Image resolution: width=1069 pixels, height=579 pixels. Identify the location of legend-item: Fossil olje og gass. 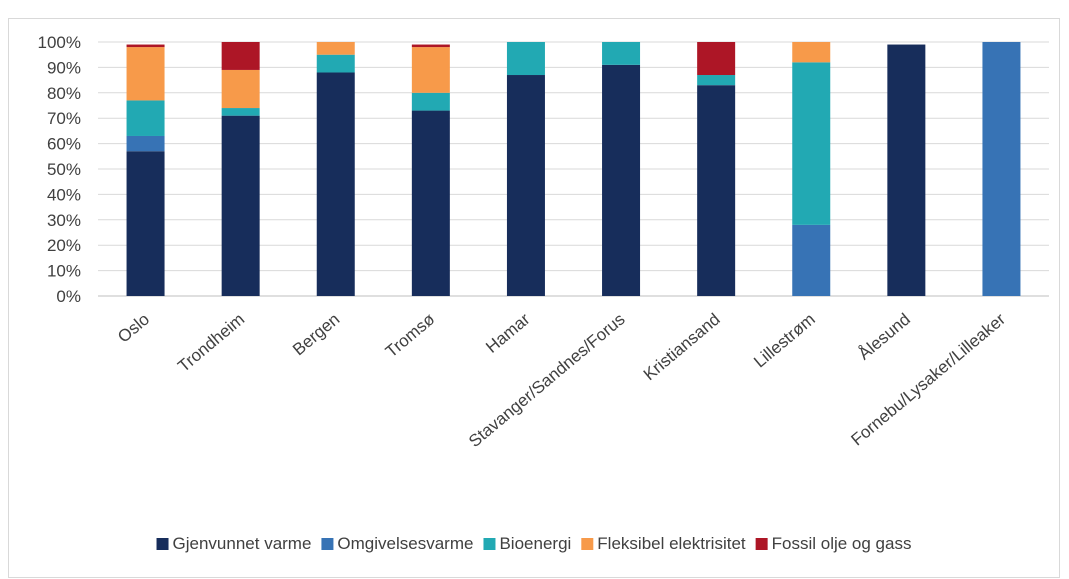
(833, 543).